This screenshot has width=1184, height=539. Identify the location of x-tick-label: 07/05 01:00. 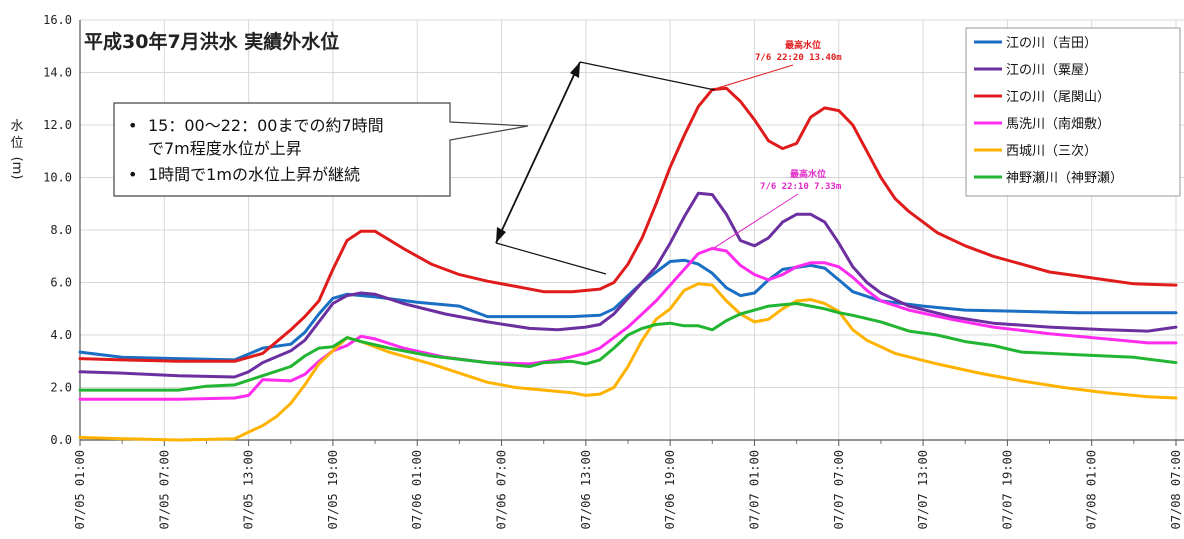
(80, 489).